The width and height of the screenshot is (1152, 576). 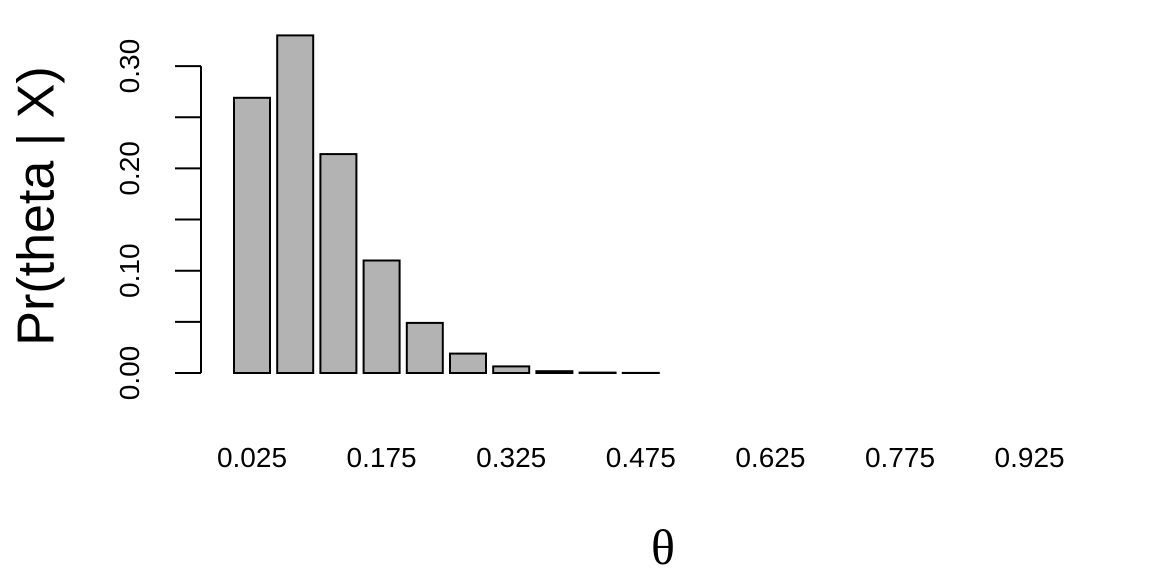 I want to click on bar-0.175, so click(x=381, y=316).